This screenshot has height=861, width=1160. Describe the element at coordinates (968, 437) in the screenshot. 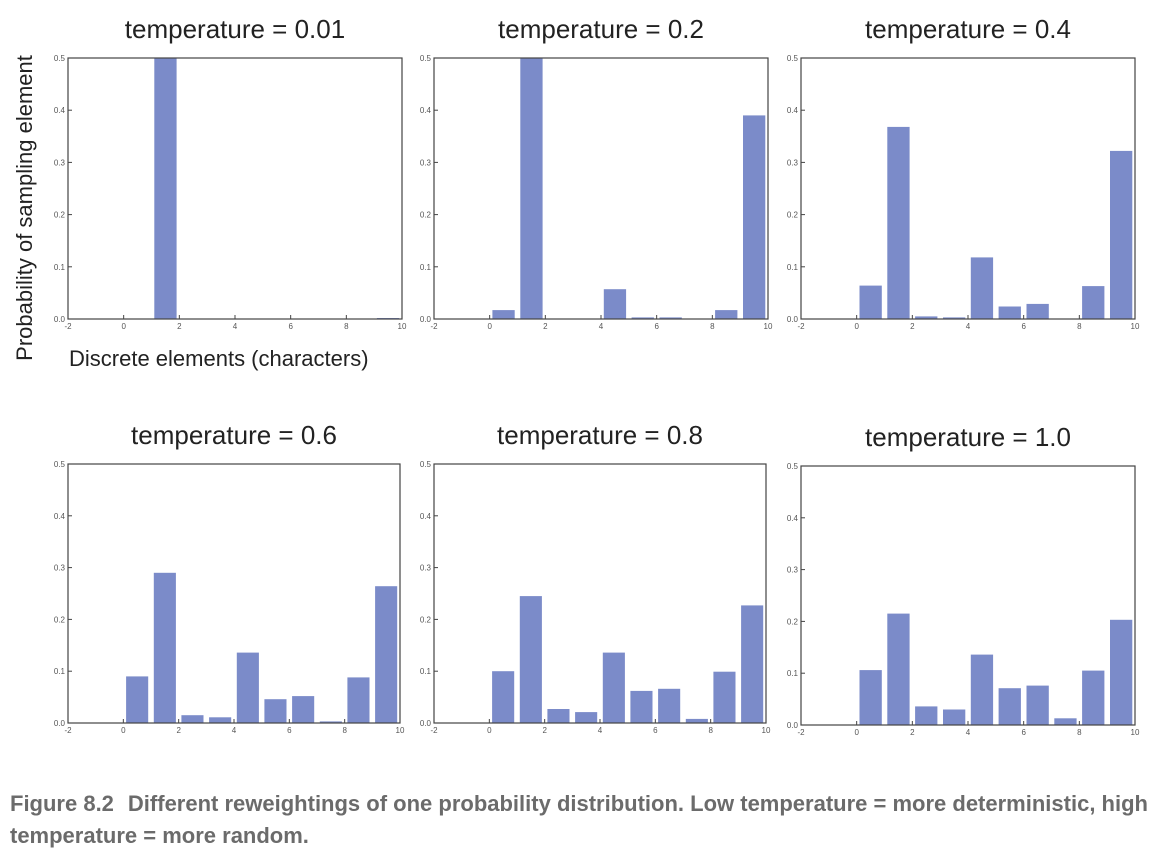

I see `panel-title: temperature = 1.0` at that location.